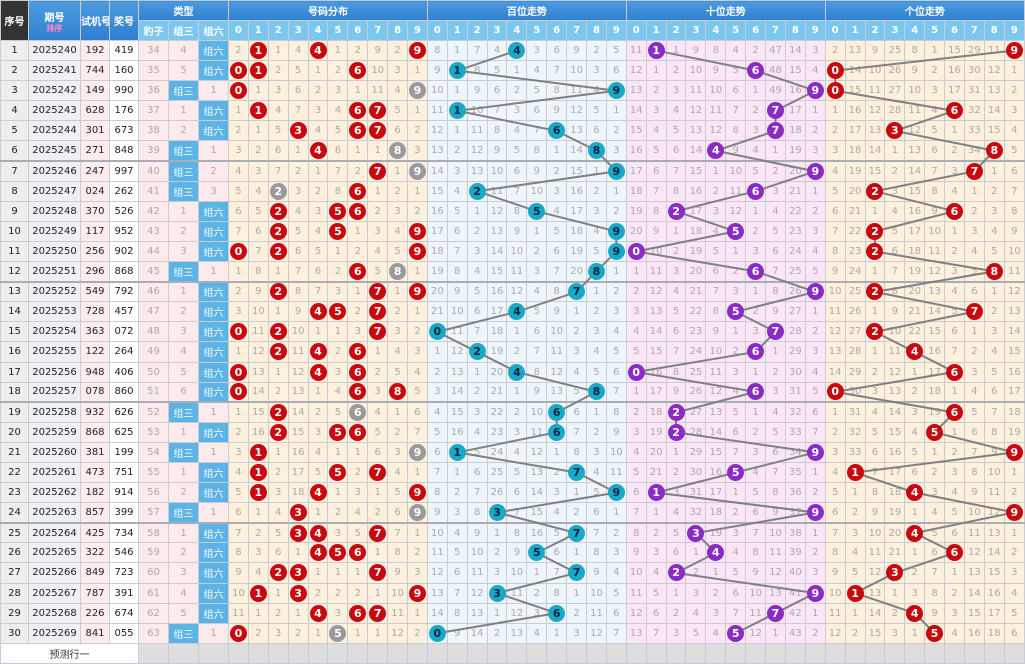 The width and height of the screenshot is (1025, 664). I want to click on units-miss-cell: 1, so click(954, 392).